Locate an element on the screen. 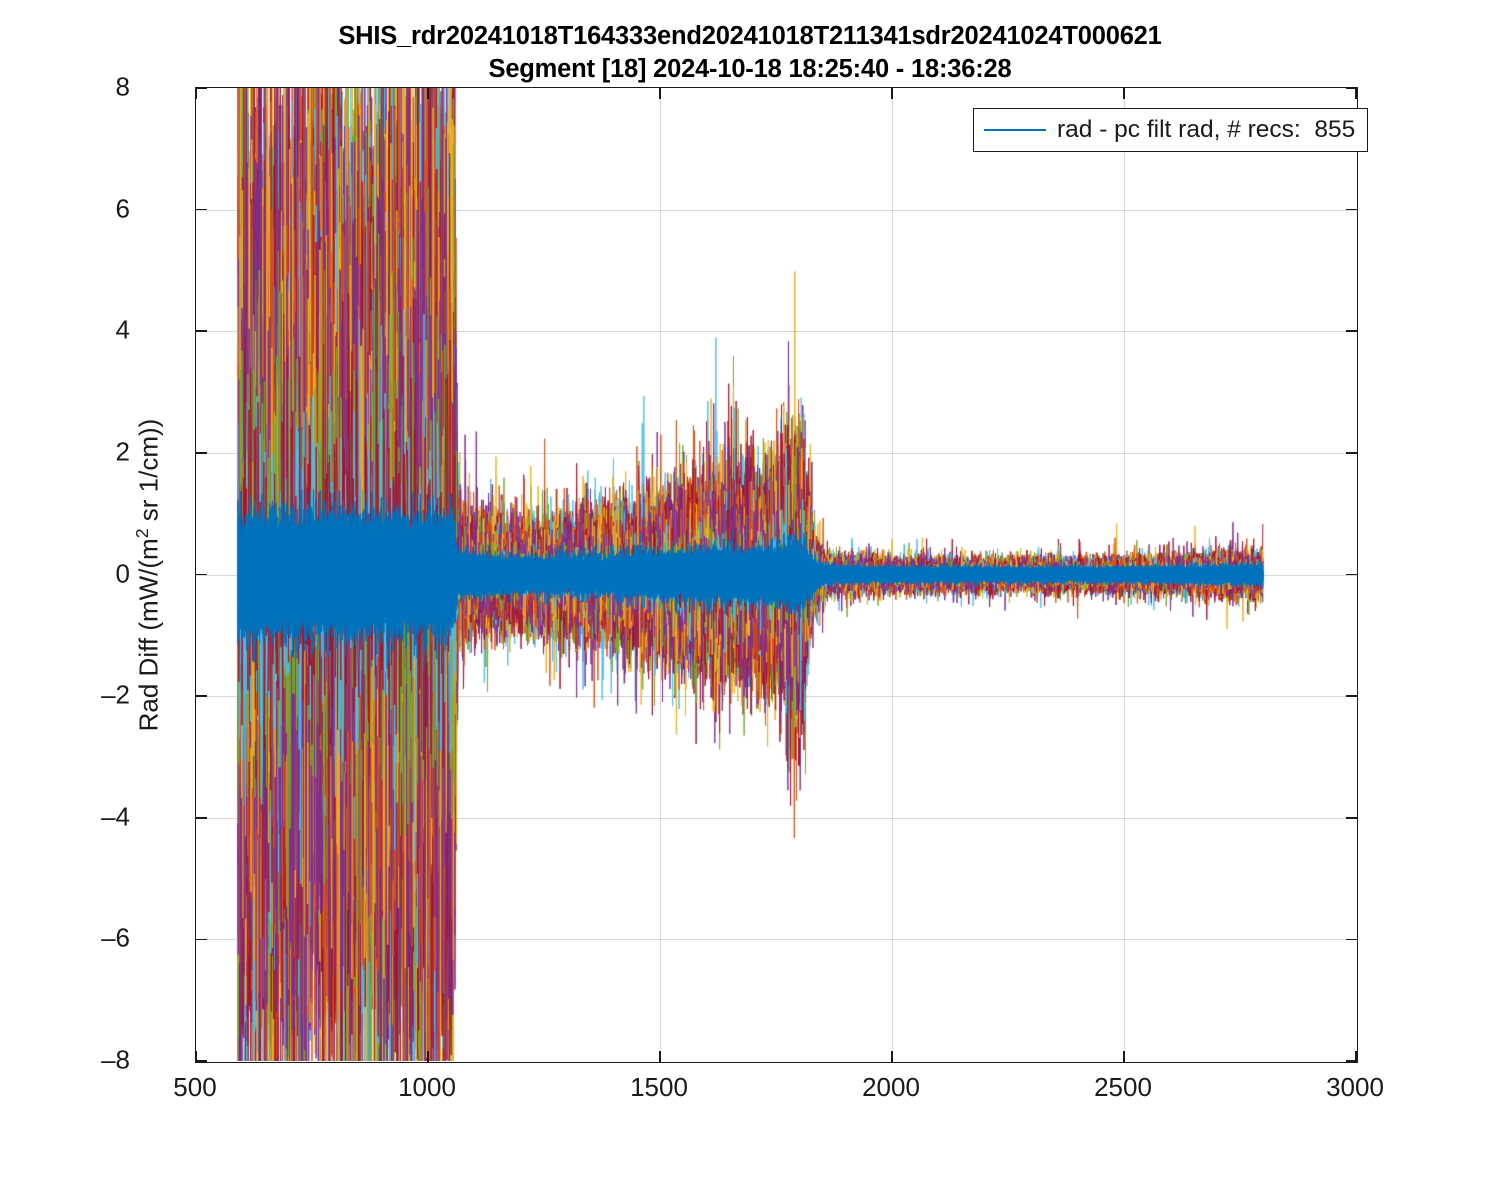 This screenshot has width=1500, height=1200. x-tick-label: 2500 is located at coordinates (1123, 1087).